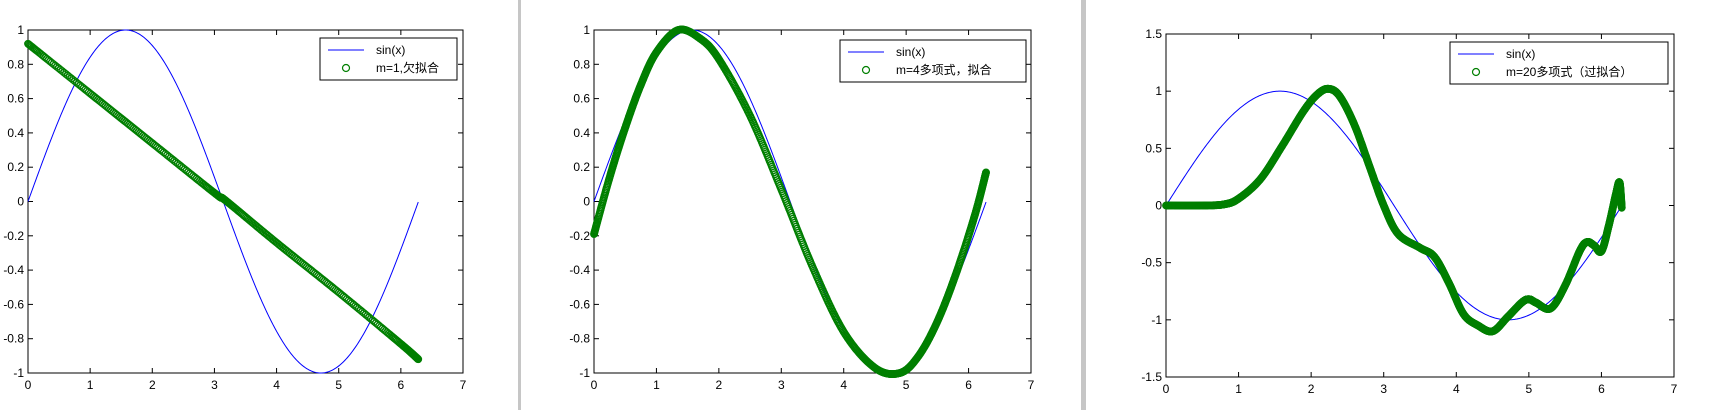 The image size is (1718, 410). I want to click on legend: sin(x) m=4多项式，拟合, so click(933, 61).